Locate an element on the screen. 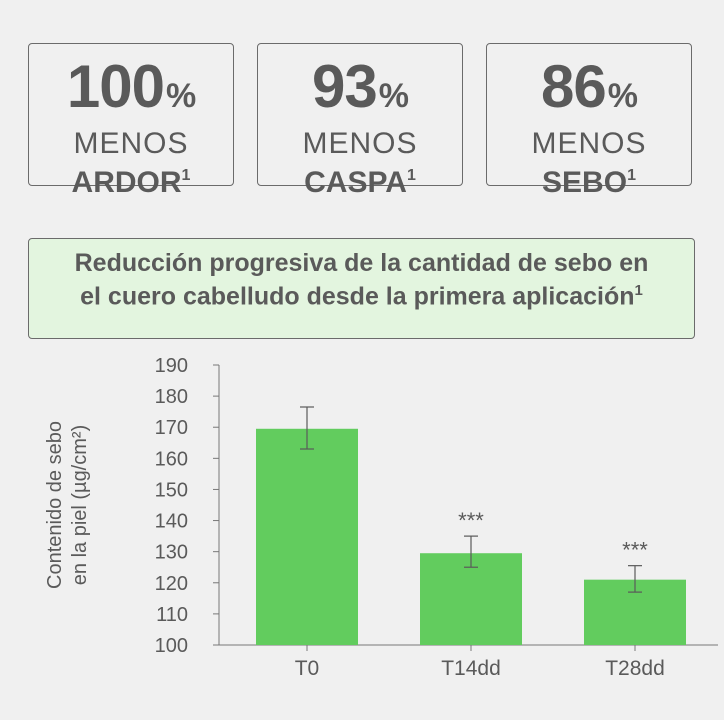 The height and width of the screenshot is (720, 724). x-tick-label: T0 is located at coordinates (307, 668).